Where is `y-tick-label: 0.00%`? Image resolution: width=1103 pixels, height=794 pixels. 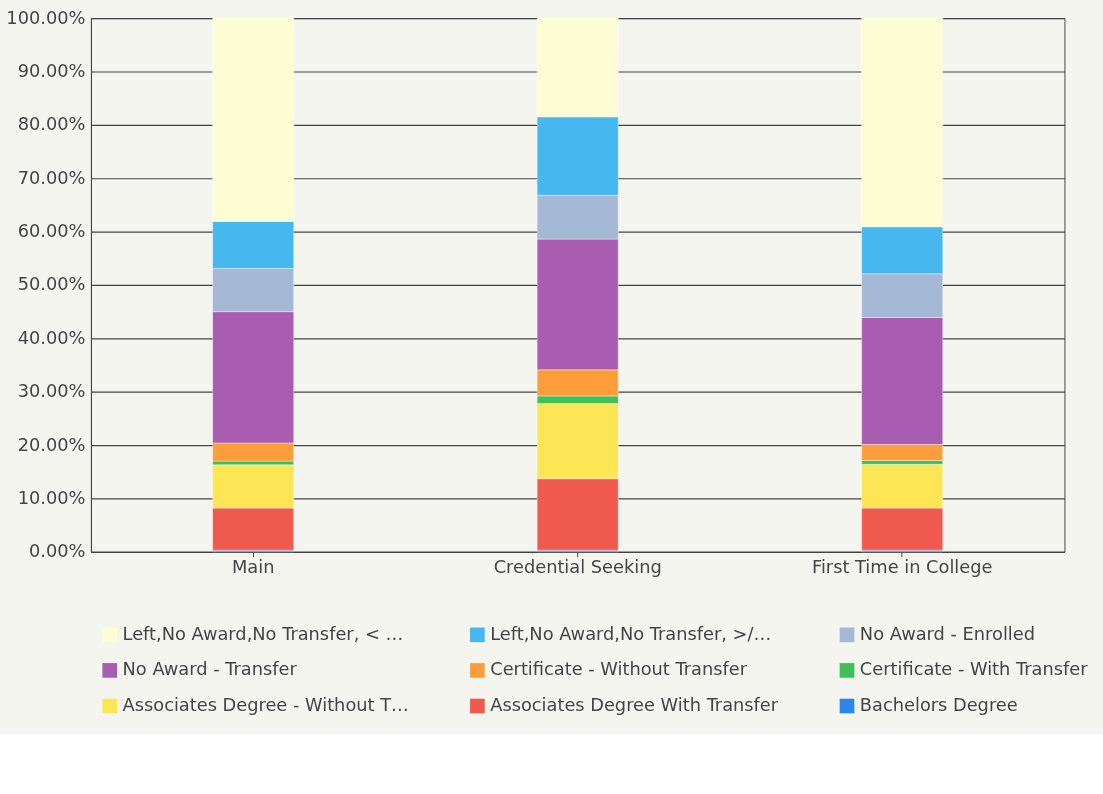
y-tick-label: 0.00% is located at coordinates (57, 551).